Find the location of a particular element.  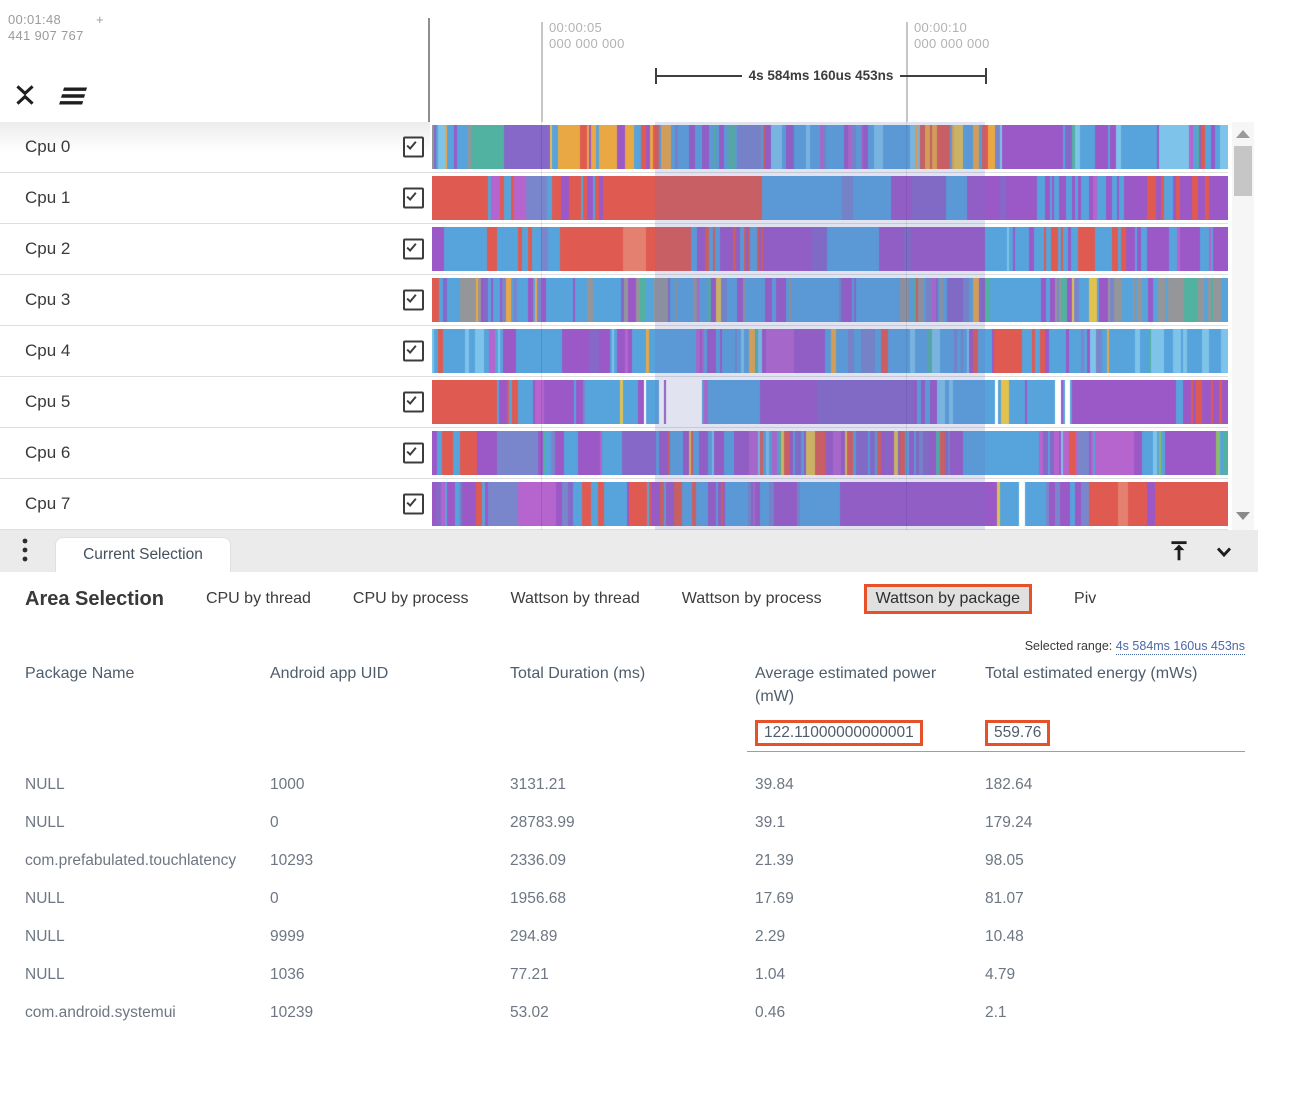

panel-title: Area Selection is located at coordinates (94, 598).